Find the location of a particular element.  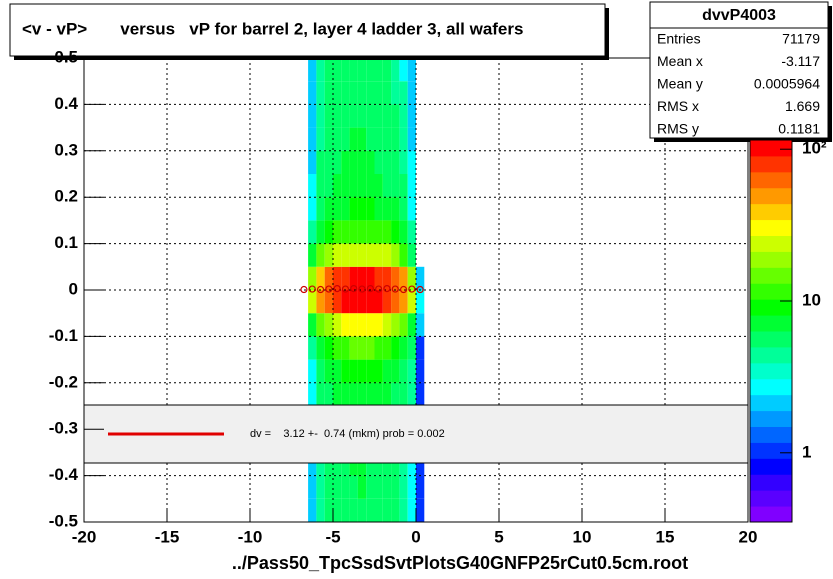

x-tick-label: 20 is located at coordinates (748, 536).